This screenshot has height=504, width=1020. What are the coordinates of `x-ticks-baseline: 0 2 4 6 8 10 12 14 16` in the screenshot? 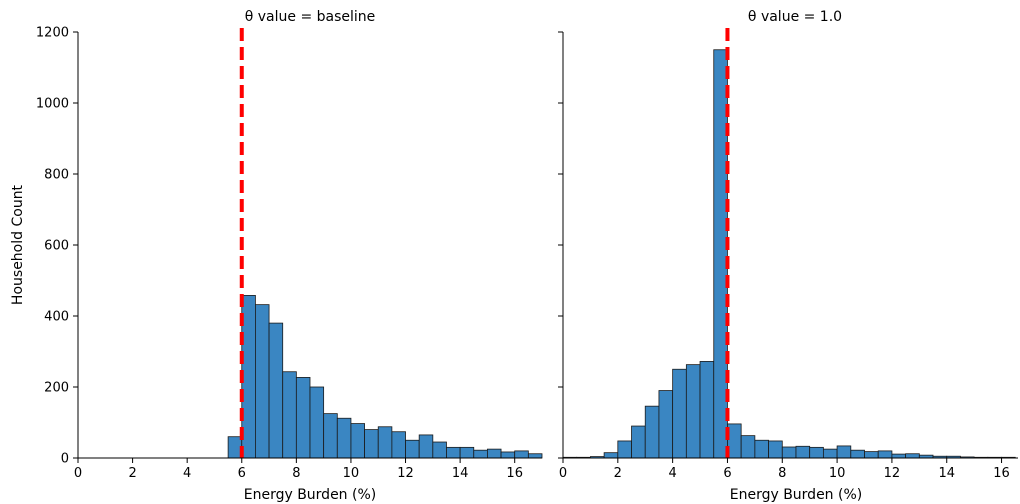 It's located at (298, 469).